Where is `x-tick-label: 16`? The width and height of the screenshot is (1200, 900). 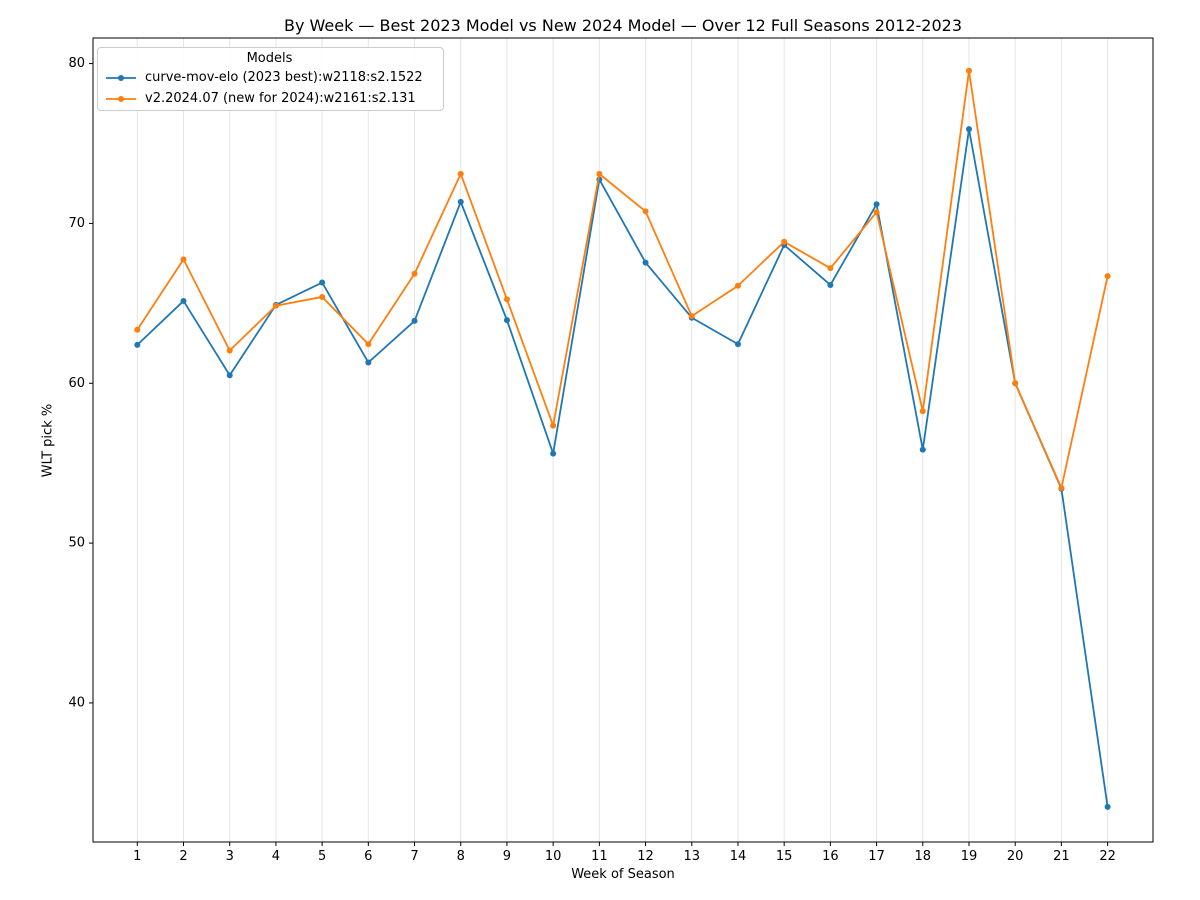 x-tick-label: 16 is located at coordinates (830, 856).